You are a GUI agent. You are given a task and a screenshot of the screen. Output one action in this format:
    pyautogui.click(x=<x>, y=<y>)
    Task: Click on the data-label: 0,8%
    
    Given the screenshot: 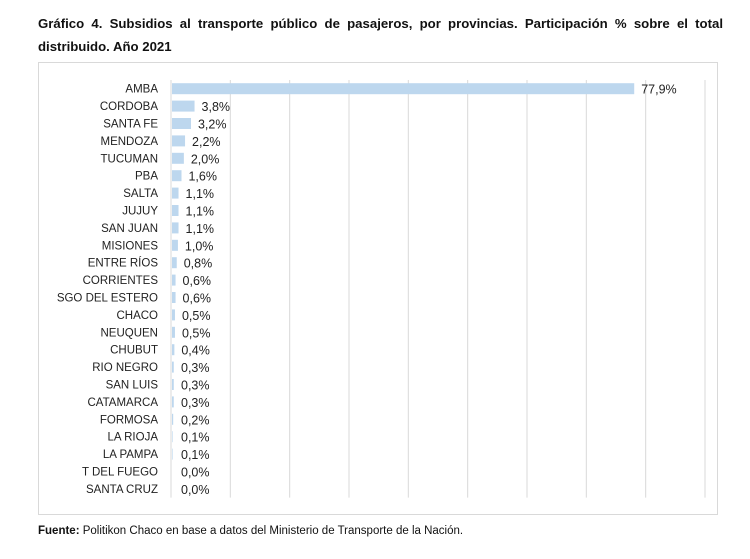 What is the action you would take?
    pyautogui.click(x=198, y=264)
    